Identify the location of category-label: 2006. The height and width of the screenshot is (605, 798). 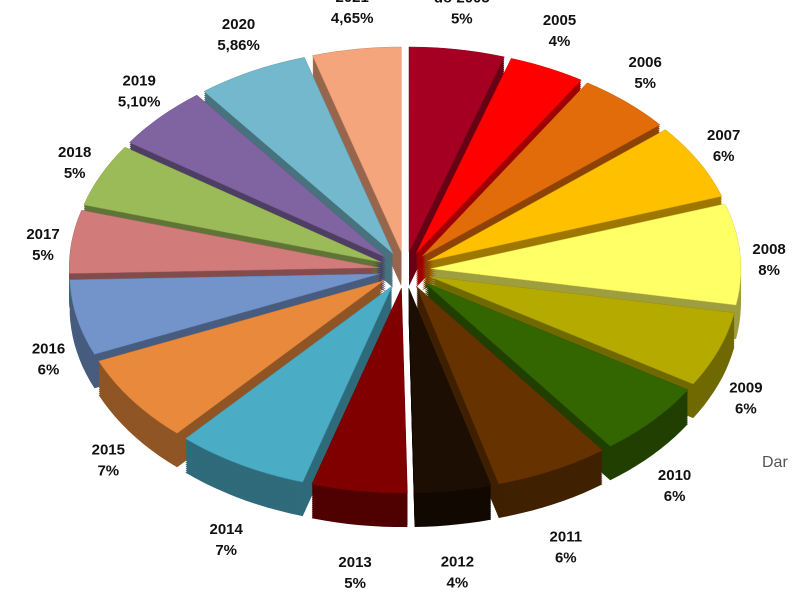
(645, 62).